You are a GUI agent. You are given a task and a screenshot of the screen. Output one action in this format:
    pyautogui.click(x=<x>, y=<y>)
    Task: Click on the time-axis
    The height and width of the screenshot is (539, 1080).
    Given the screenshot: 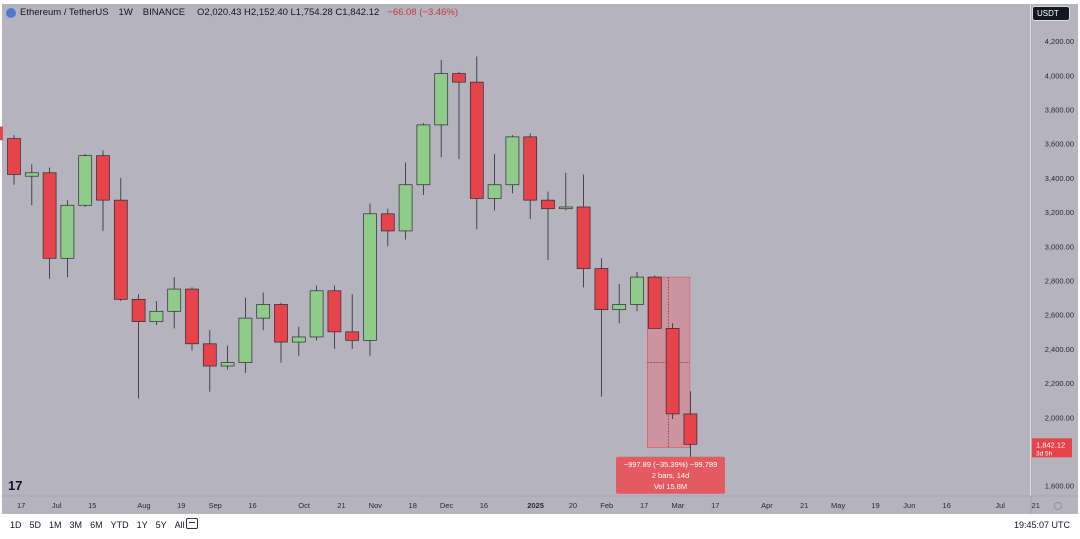 What is the action you would take?
    pyautogui.click(x=540, y=505)
    